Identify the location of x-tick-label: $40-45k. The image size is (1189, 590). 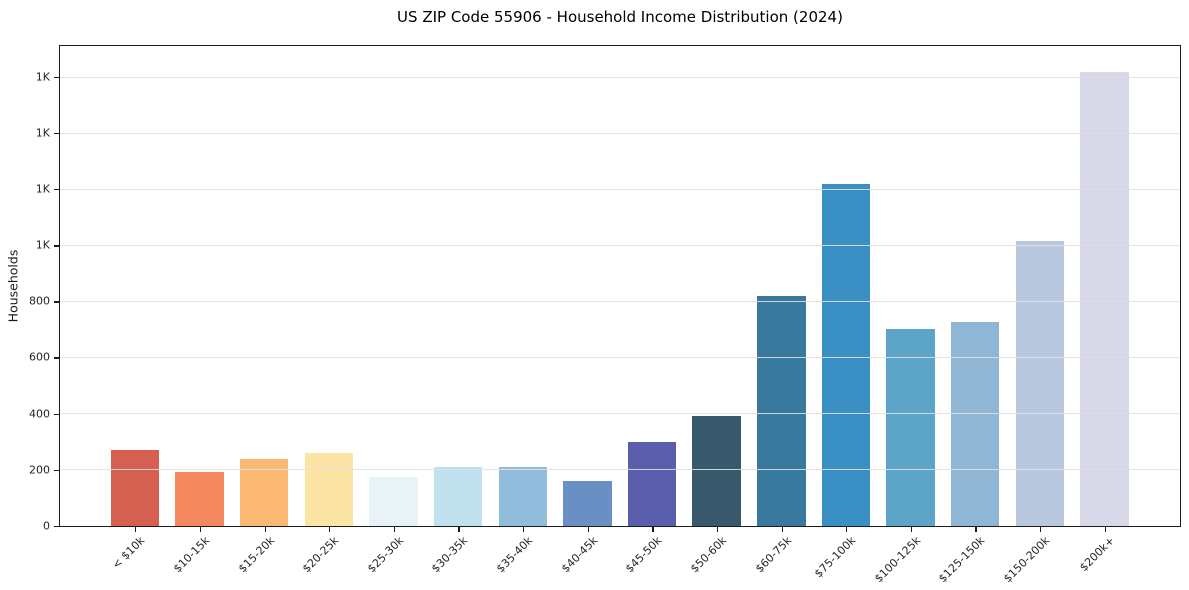
(579, 555).